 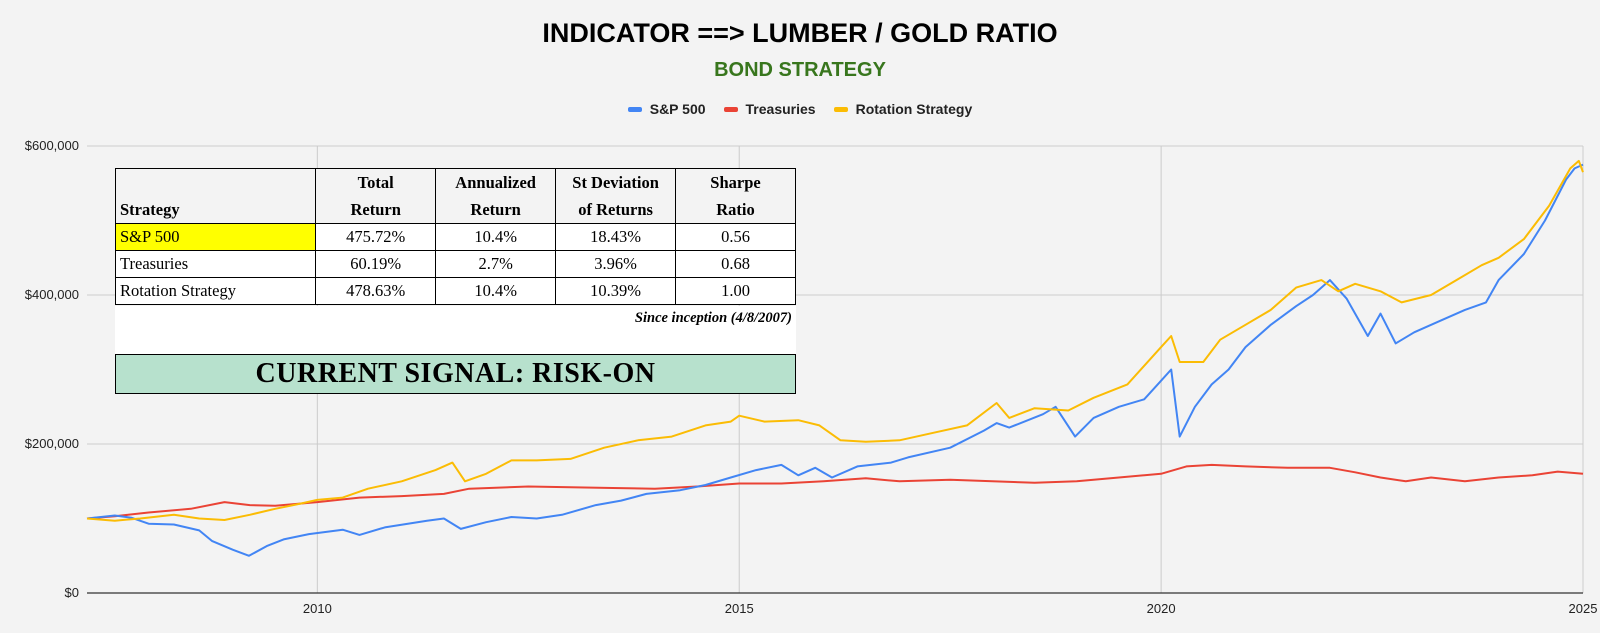 I want to click on row-total-return: 475.72%, so click(x=376, y=237).